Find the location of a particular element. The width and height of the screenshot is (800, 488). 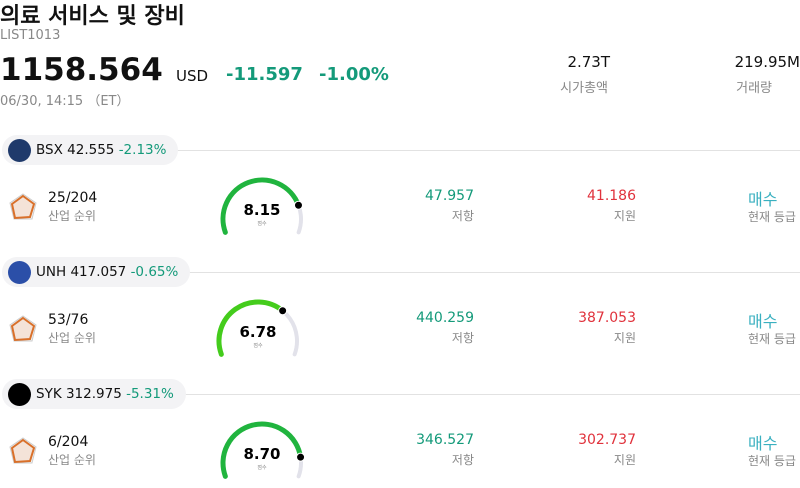

ticker: UNH is located at coordinates (51, 272).